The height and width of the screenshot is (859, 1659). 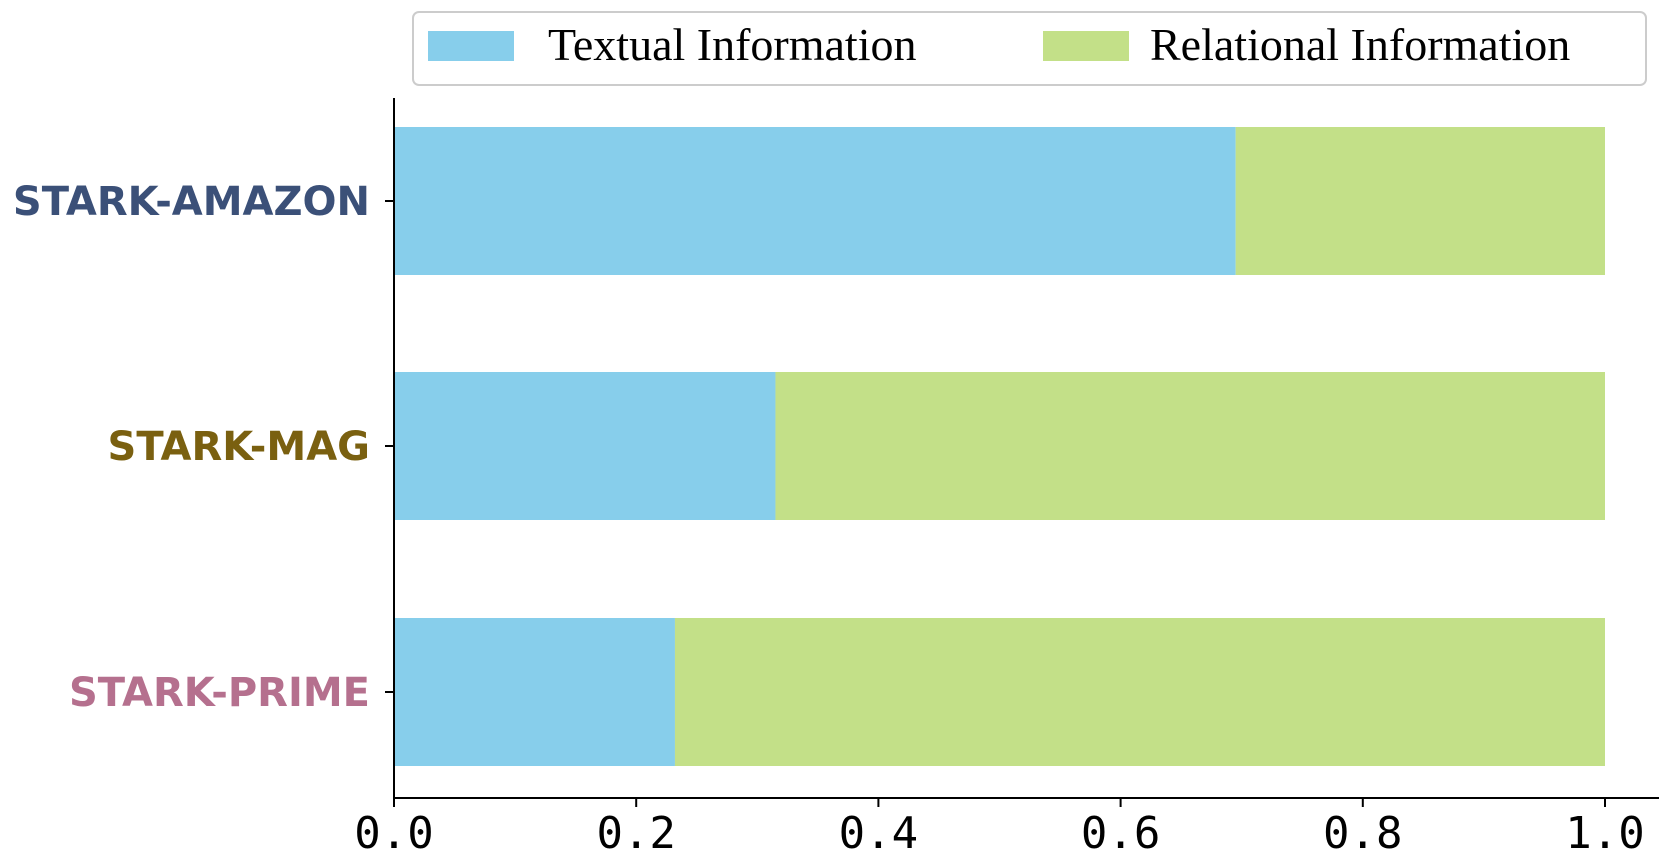 What do you see at coordinates (471, 46) in the screenshot?
I see `legend-swatch-textual` at bounding box center [471, 46].